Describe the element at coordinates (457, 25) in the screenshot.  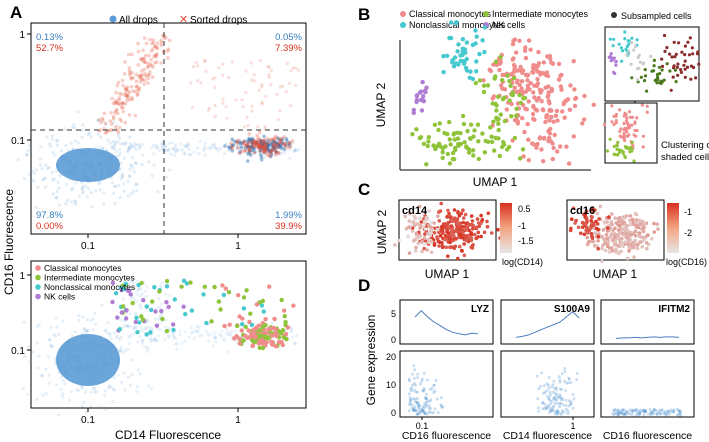
I see `legend-item: Nonclassical monocytes` at that location.